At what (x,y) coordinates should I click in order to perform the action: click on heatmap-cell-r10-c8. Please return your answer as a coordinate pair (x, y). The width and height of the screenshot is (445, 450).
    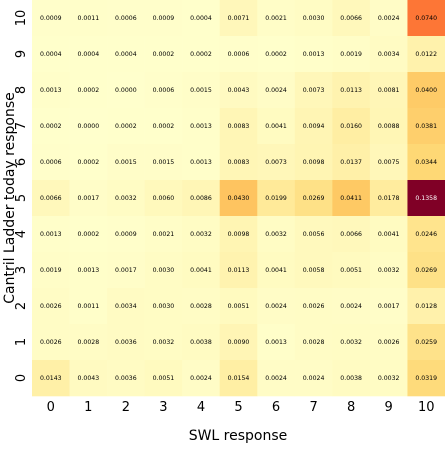
    Looking at the image, I should click on (351, 18).